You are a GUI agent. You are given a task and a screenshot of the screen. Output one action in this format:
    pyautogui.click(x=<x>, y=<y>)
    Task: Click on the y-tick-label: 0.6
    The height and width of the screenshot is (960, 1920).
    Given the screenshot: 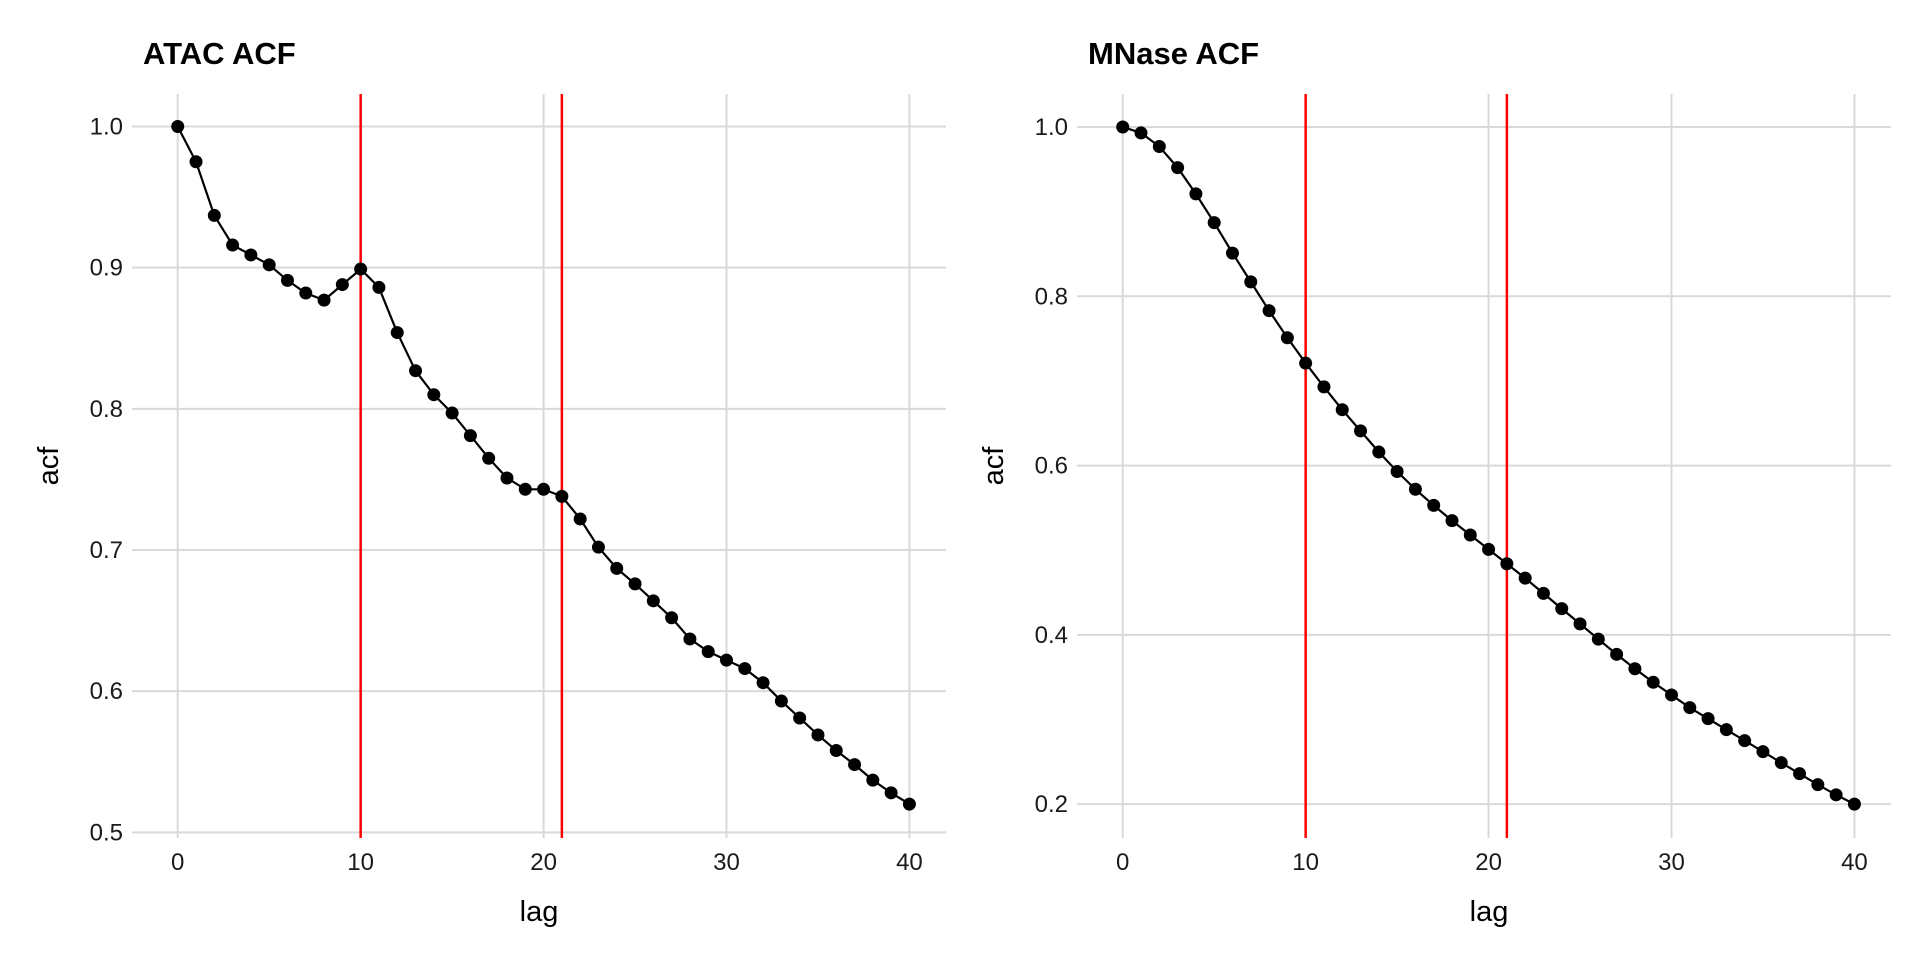 What is the action you would take?
    pyautogui.click(x=1051, y=466)
    